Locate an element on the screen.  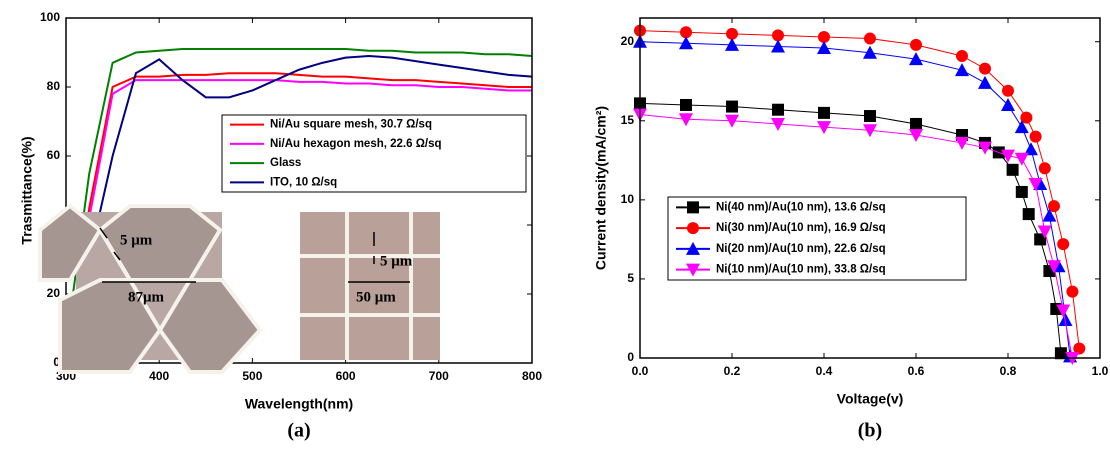
x-axis-label: Wavelength(nm) is located at coordinates (299, 404).